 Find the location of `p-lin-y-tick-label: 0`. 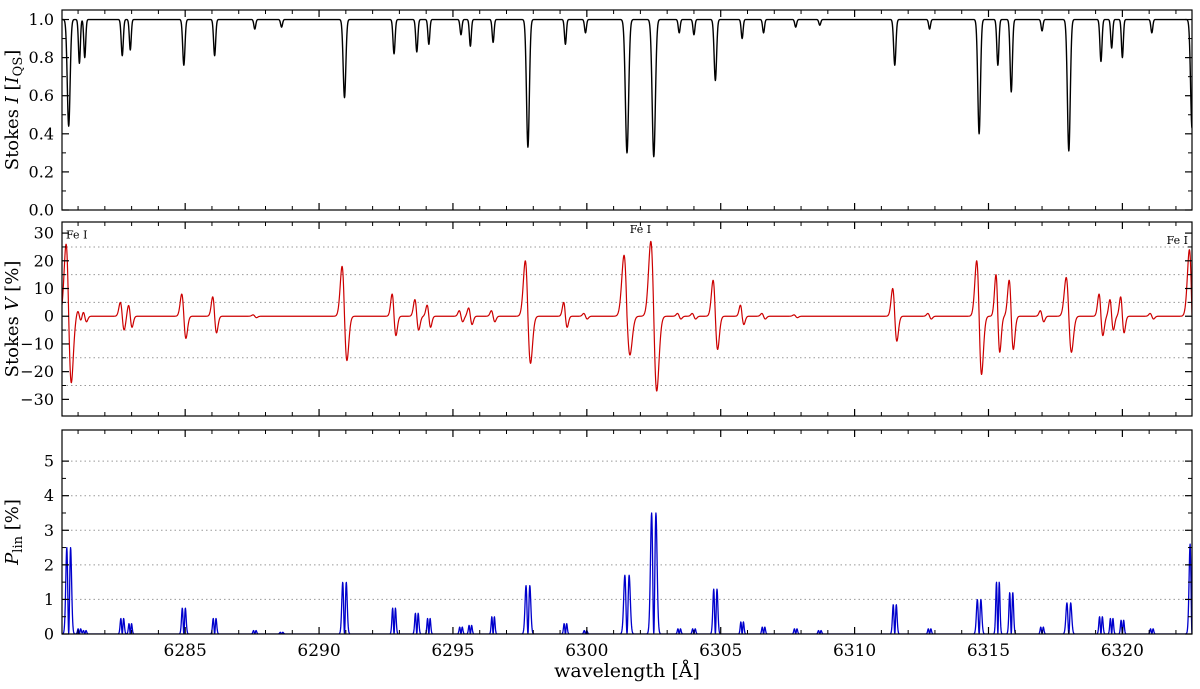

p-lin-y-tick-label: 0 is located at coordinates (49, 634).